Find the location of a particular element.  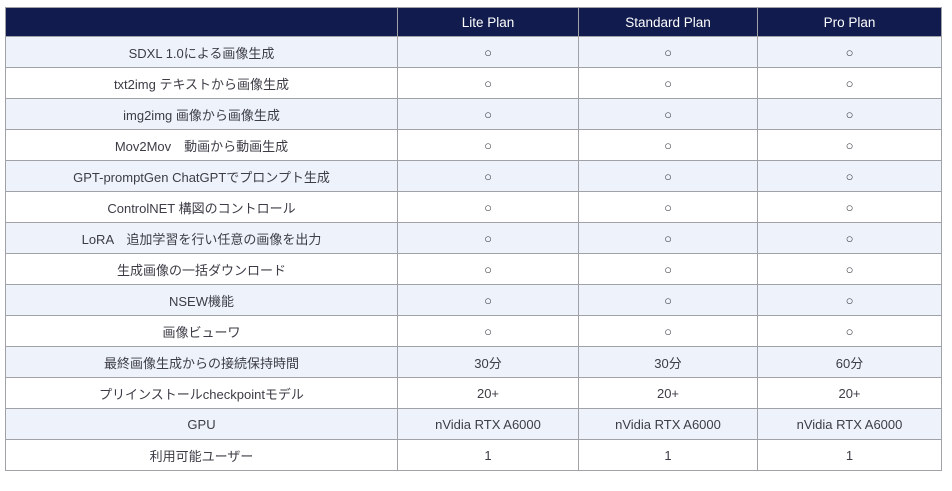

table-row: 生成画像の一括ダウンロード ○ ○ ○ is located at coordinates (473, 269).